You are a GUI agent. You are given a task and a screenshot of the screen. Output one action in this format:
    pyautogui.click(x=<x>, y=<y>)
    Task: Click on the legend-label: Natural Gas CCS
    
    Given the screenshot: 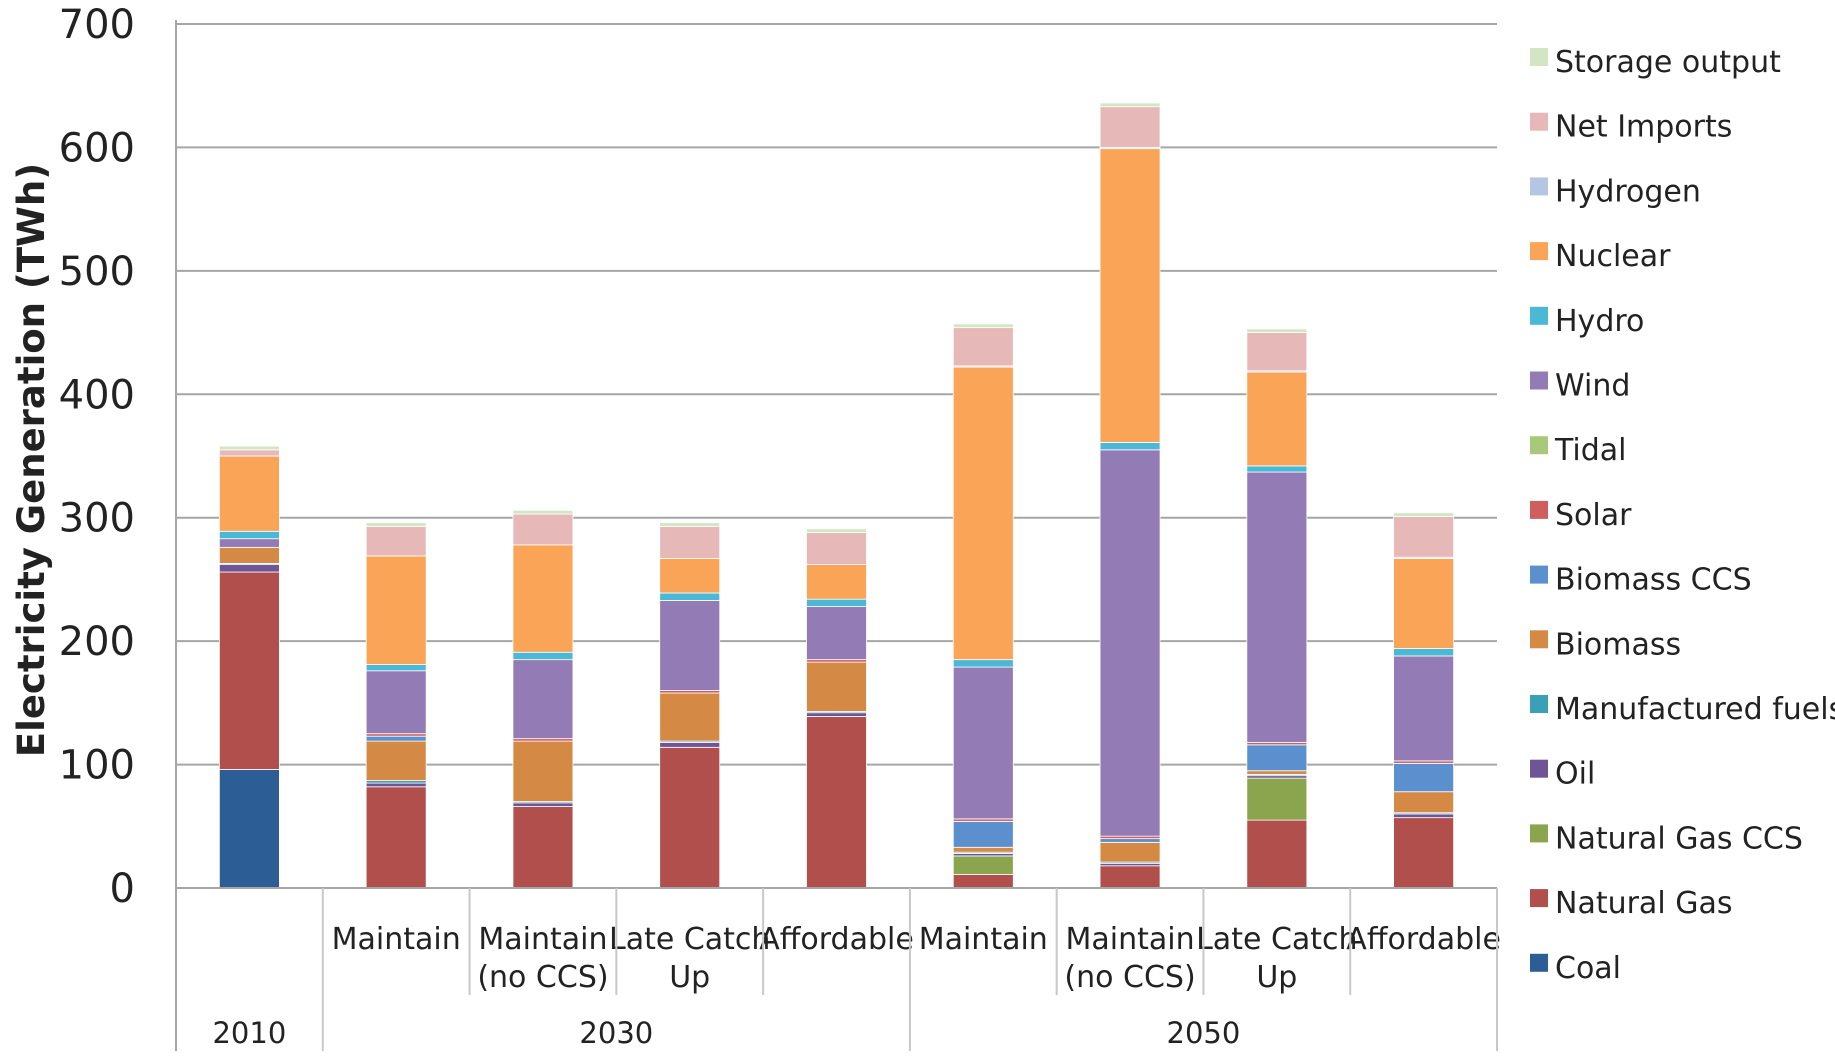 What is the action you would take?
    pyautogui.click(x=1679, y=838)
    